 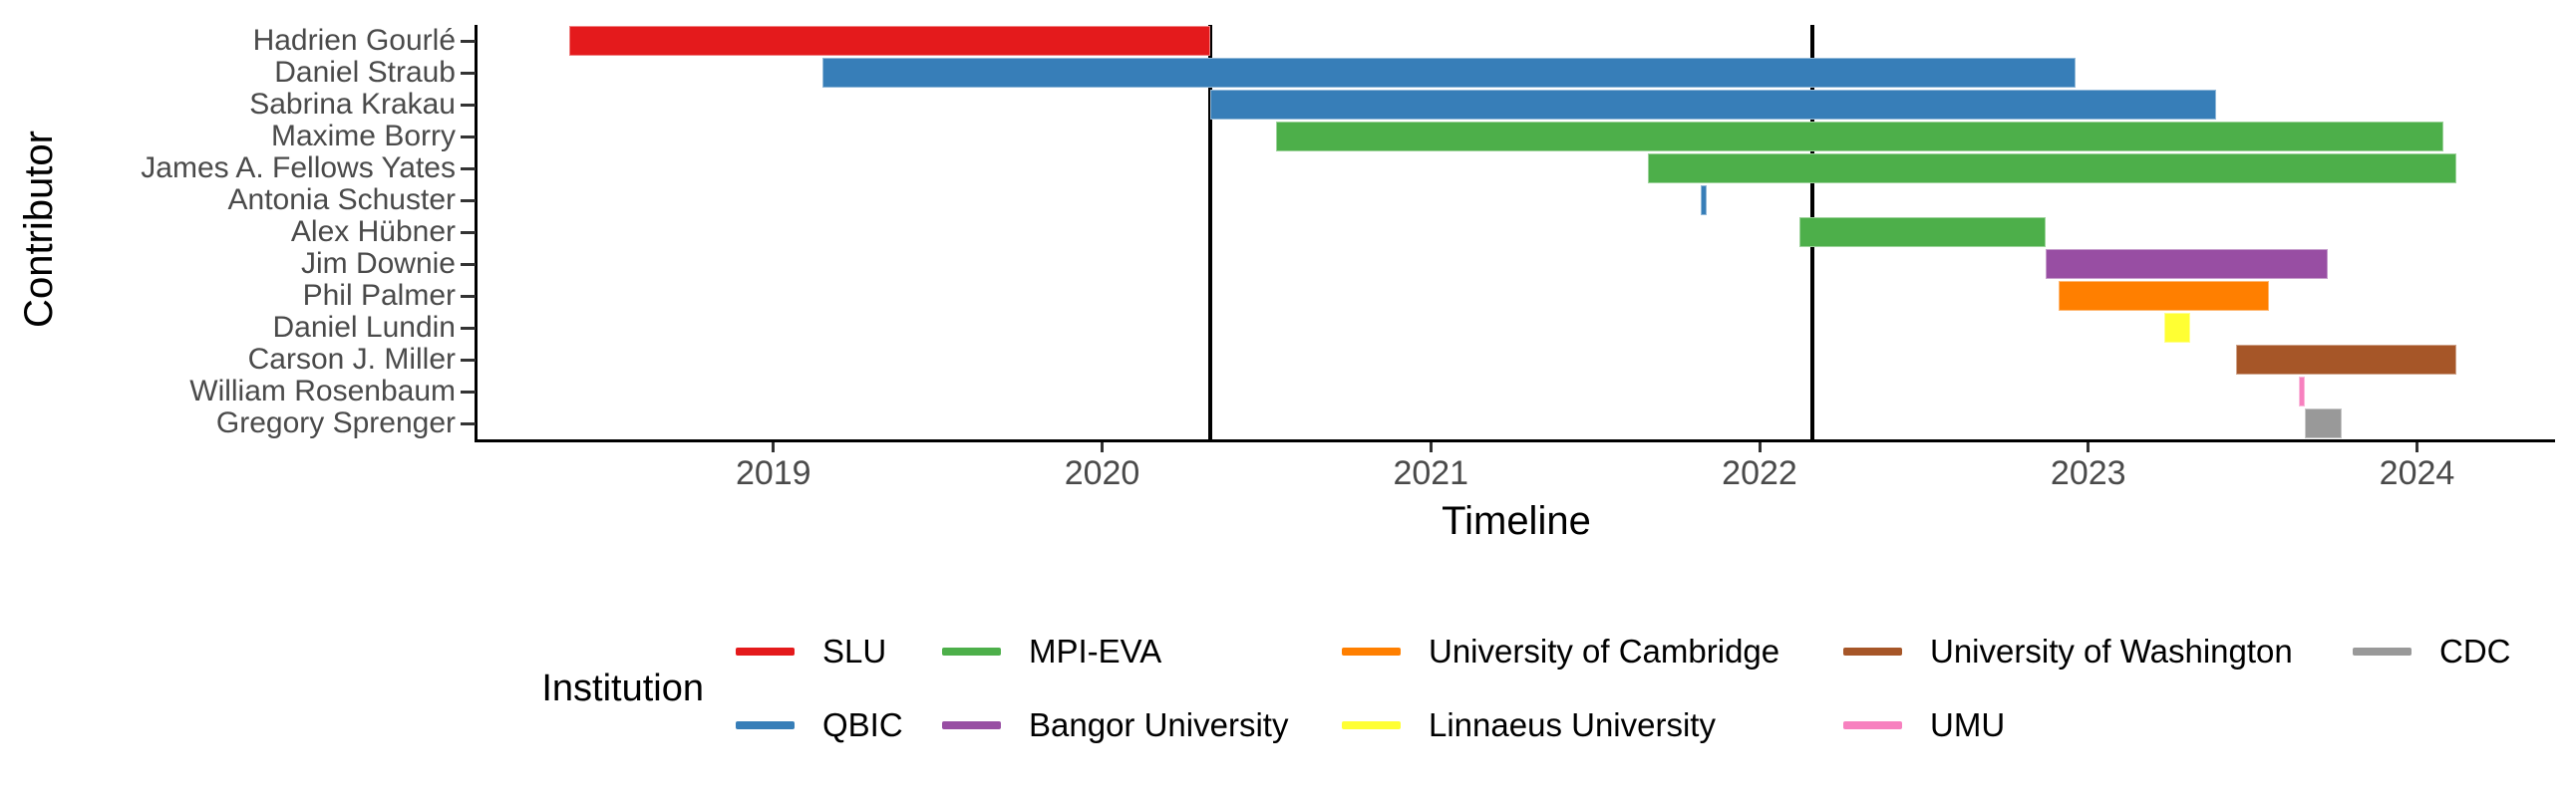 I want to click on y-tick-label: William Rosenbaum, so click(x=322, y=391).